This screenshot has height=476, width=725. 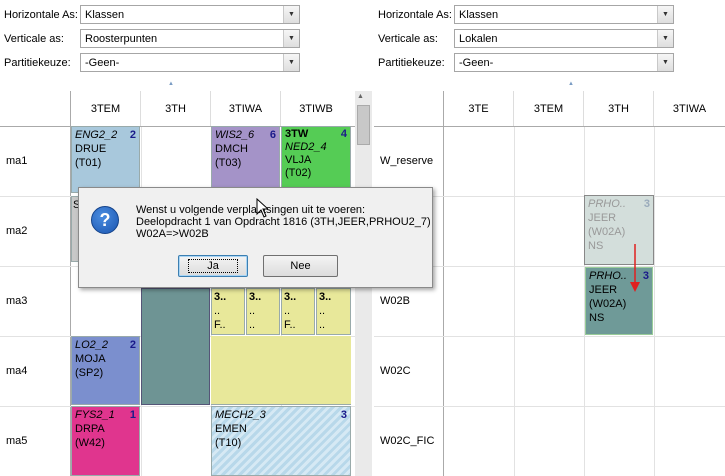 What do you see at coordinates (479, 14) in the screenshot?
I see `right-horizontal-axis-value: Klassen` at bounding box center [479, 14].